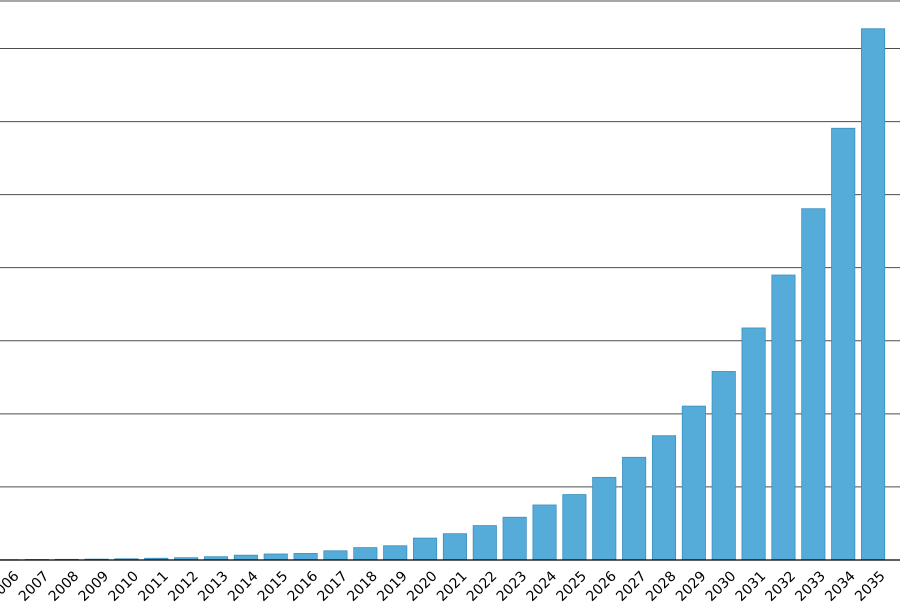  I want to click on bar-2017, so click(335, 555).